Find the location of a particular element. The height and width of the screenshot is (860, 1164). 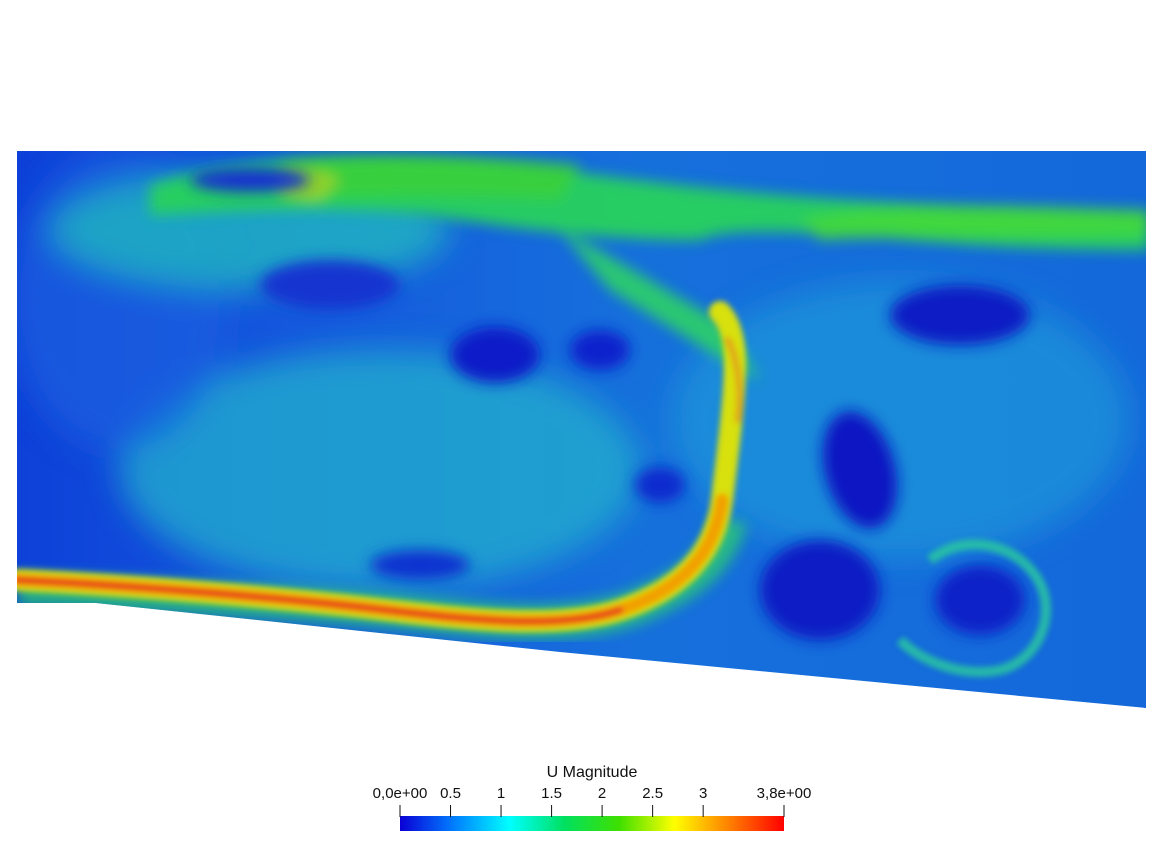

colorbar-tick-label: 0,0e+00 is located at coordinates (400, 793).